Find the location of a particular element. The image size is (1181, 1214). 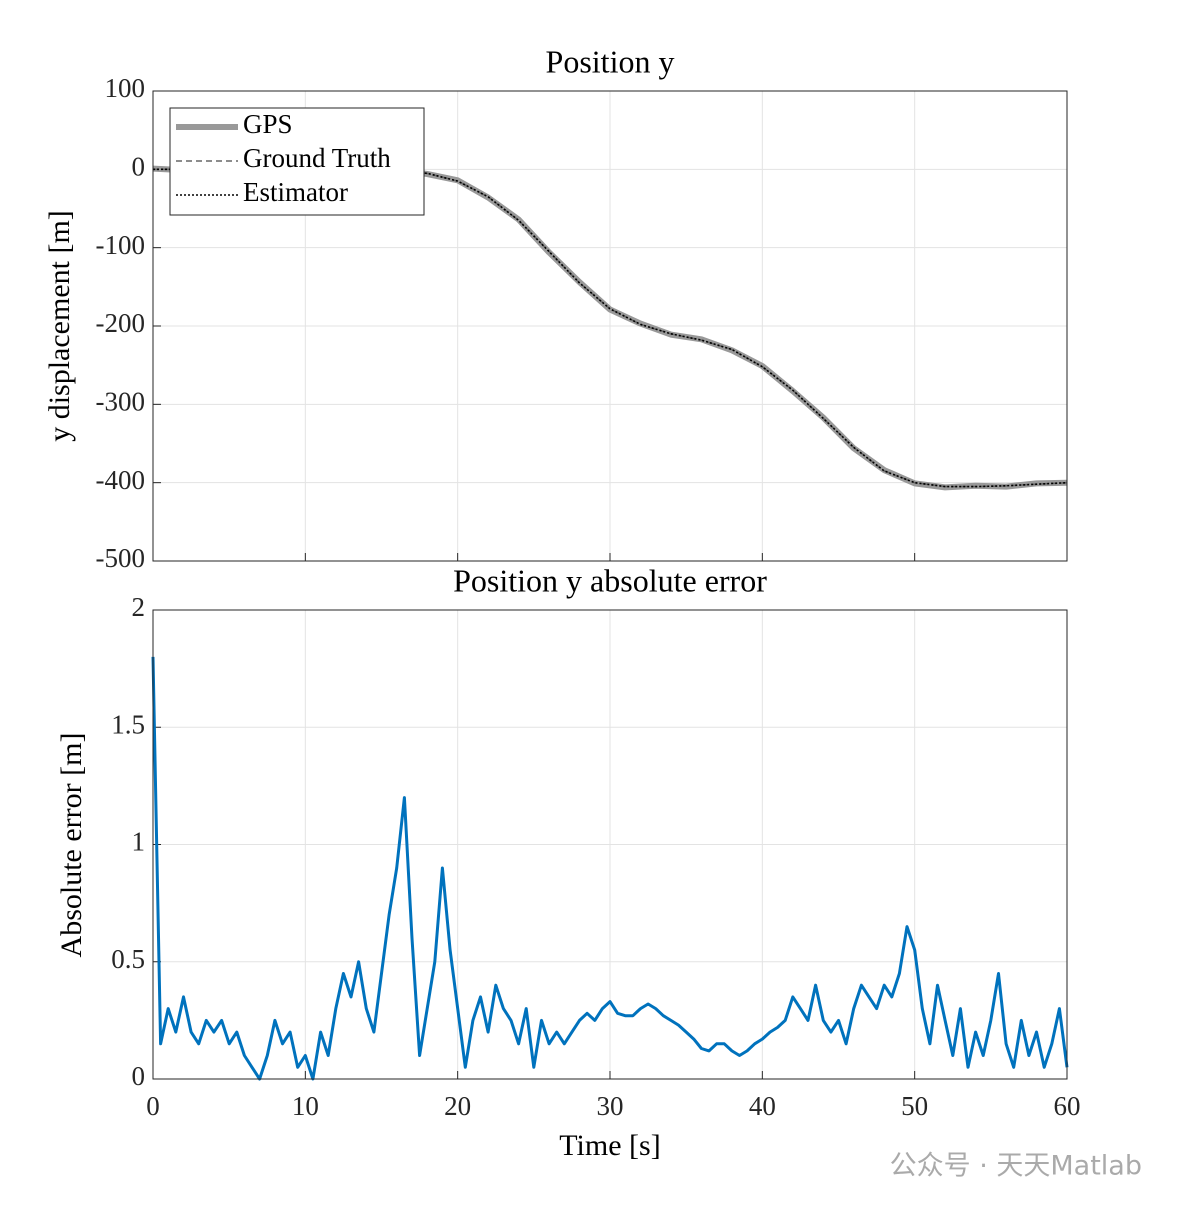

watermark: 公众号 · 天天Matlab is located at coordinates (1016, 1166).